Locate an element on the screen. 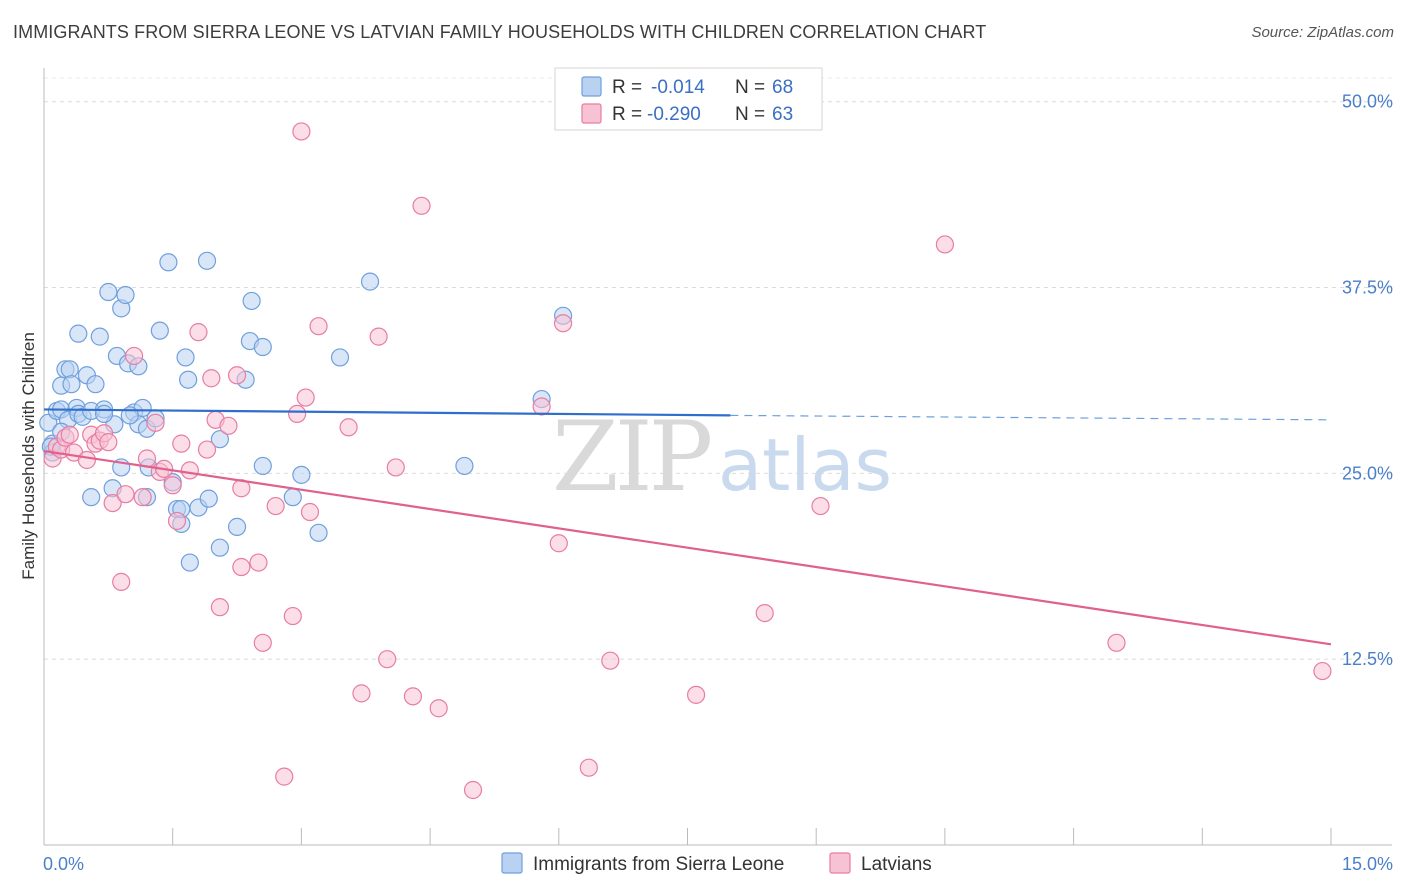 The width and height of the screenshot is (1406, 892). y-tick-label-1: 25.0% is located at coordinates (1367, 473).